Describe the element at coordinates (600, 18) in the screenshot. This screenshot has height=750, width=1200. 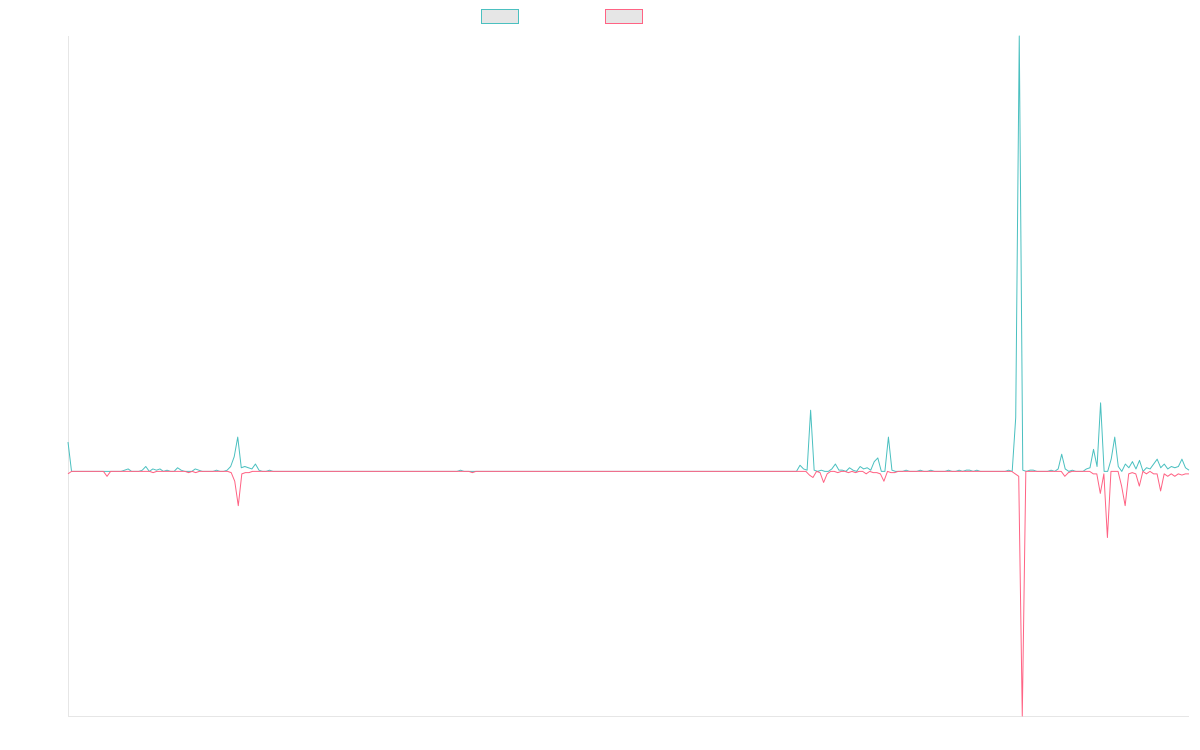
I see `chart-legend` at that location.